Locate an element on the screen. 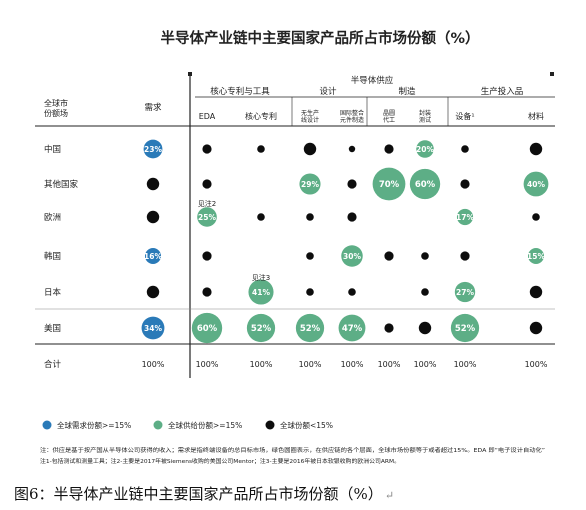  column-header-line: 测试 is located at coordinates (425, 120).